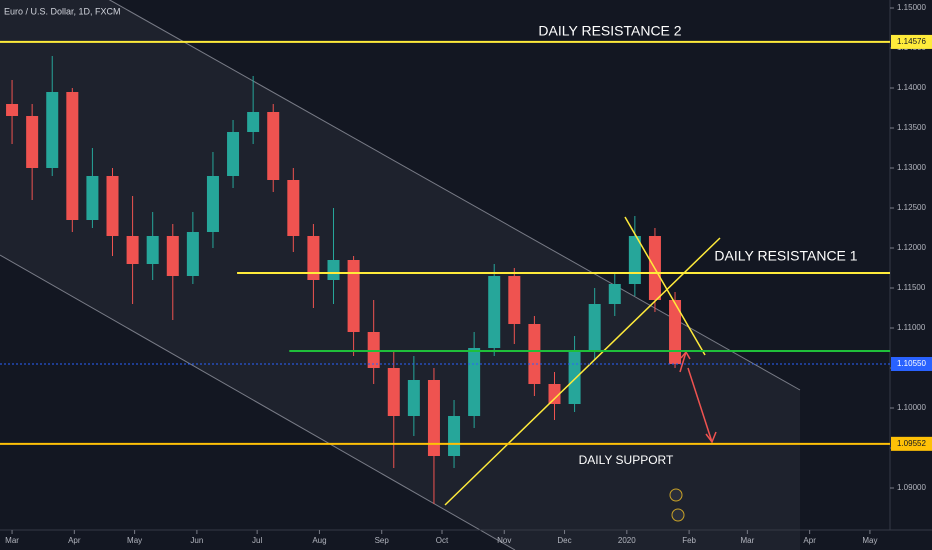 Image resolution: width=932 pixels, height=550 pixels. What do you see at coordinates (504, 540) in the screenshot?
I see `x-tick-label: Nov` at bounding box center [504, 540].